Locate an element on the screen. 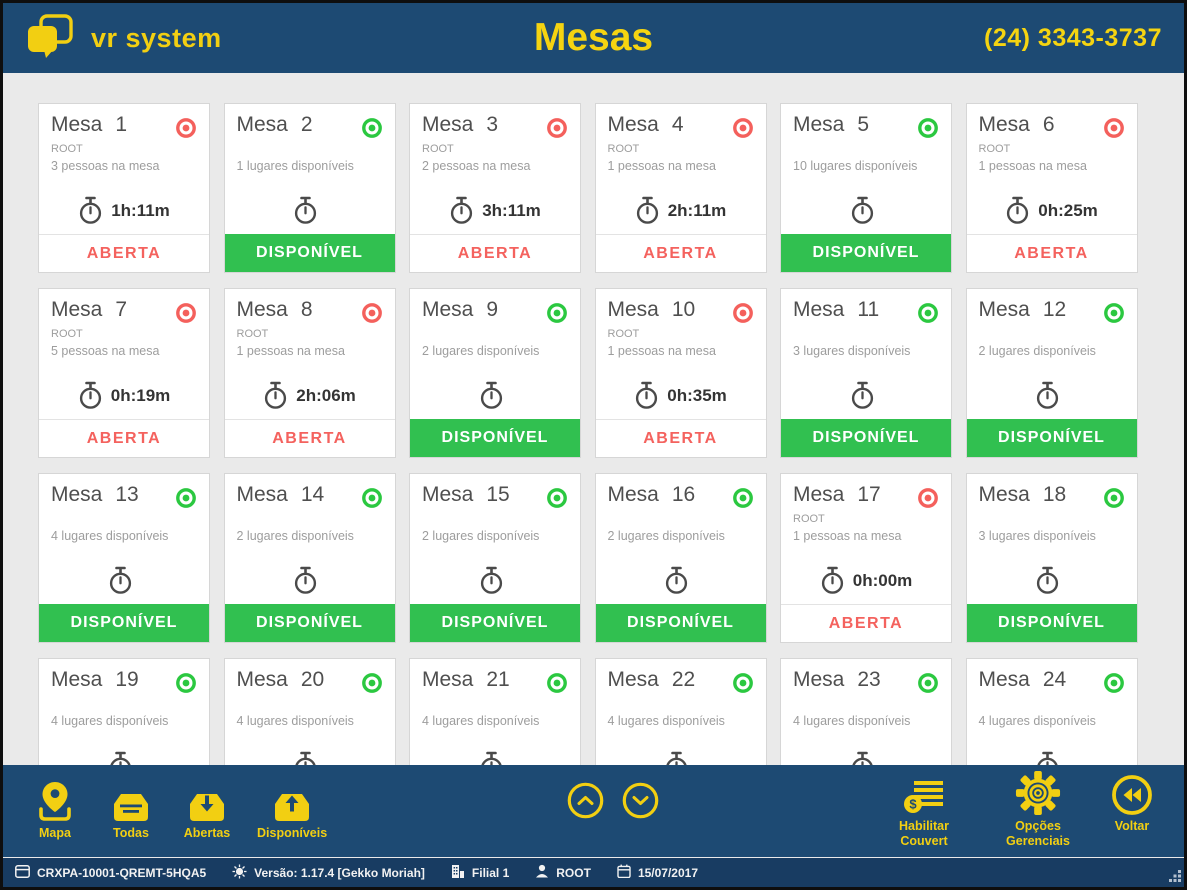 This screenshot has width=1187, height=890. nav-item-opcoes-gerenciais: Opções Gerenciais is located at coordinates (1038, 809).